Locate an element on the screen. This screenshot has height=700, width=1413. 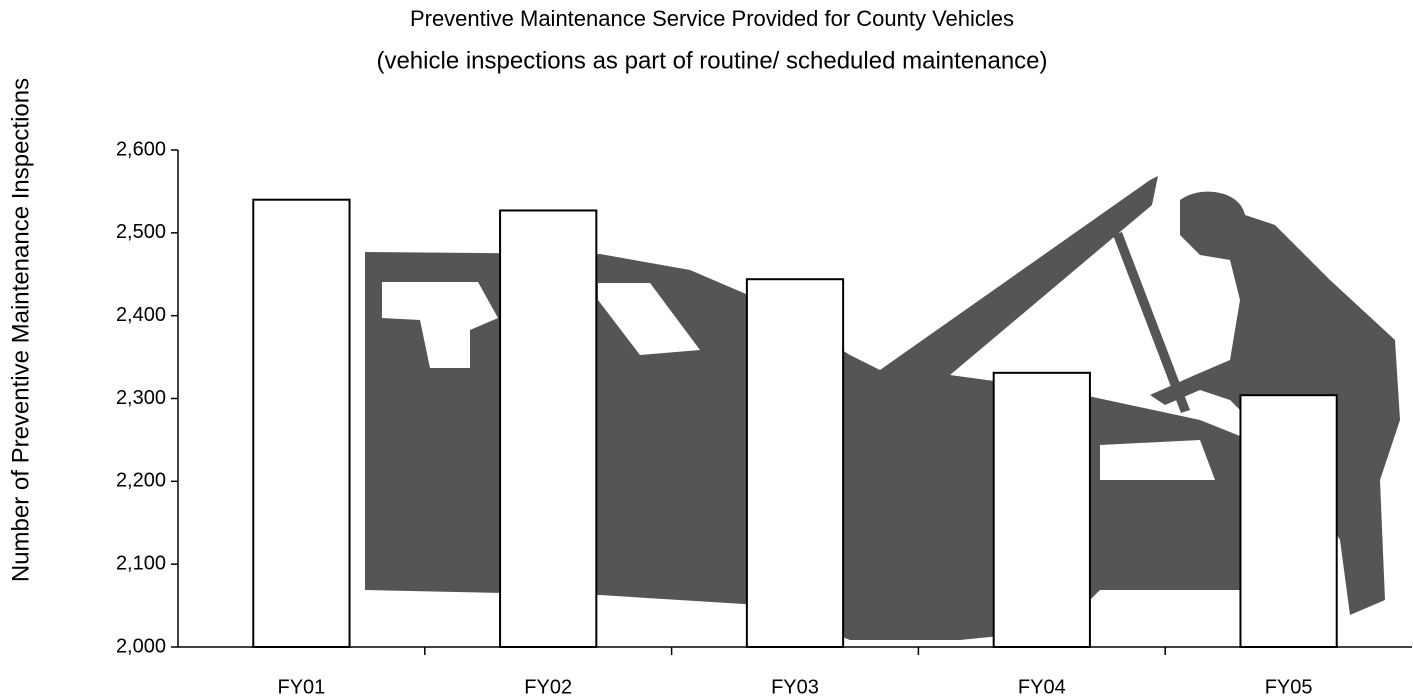
y-tick-label: 2,500 is located at coordinates (141, 232).